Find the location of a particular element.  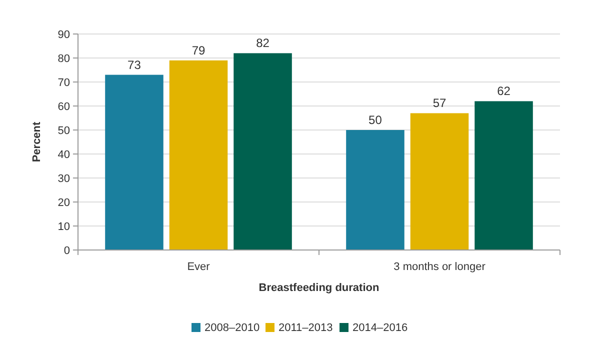

data-label: 57 is located at coordinates (439, 103).